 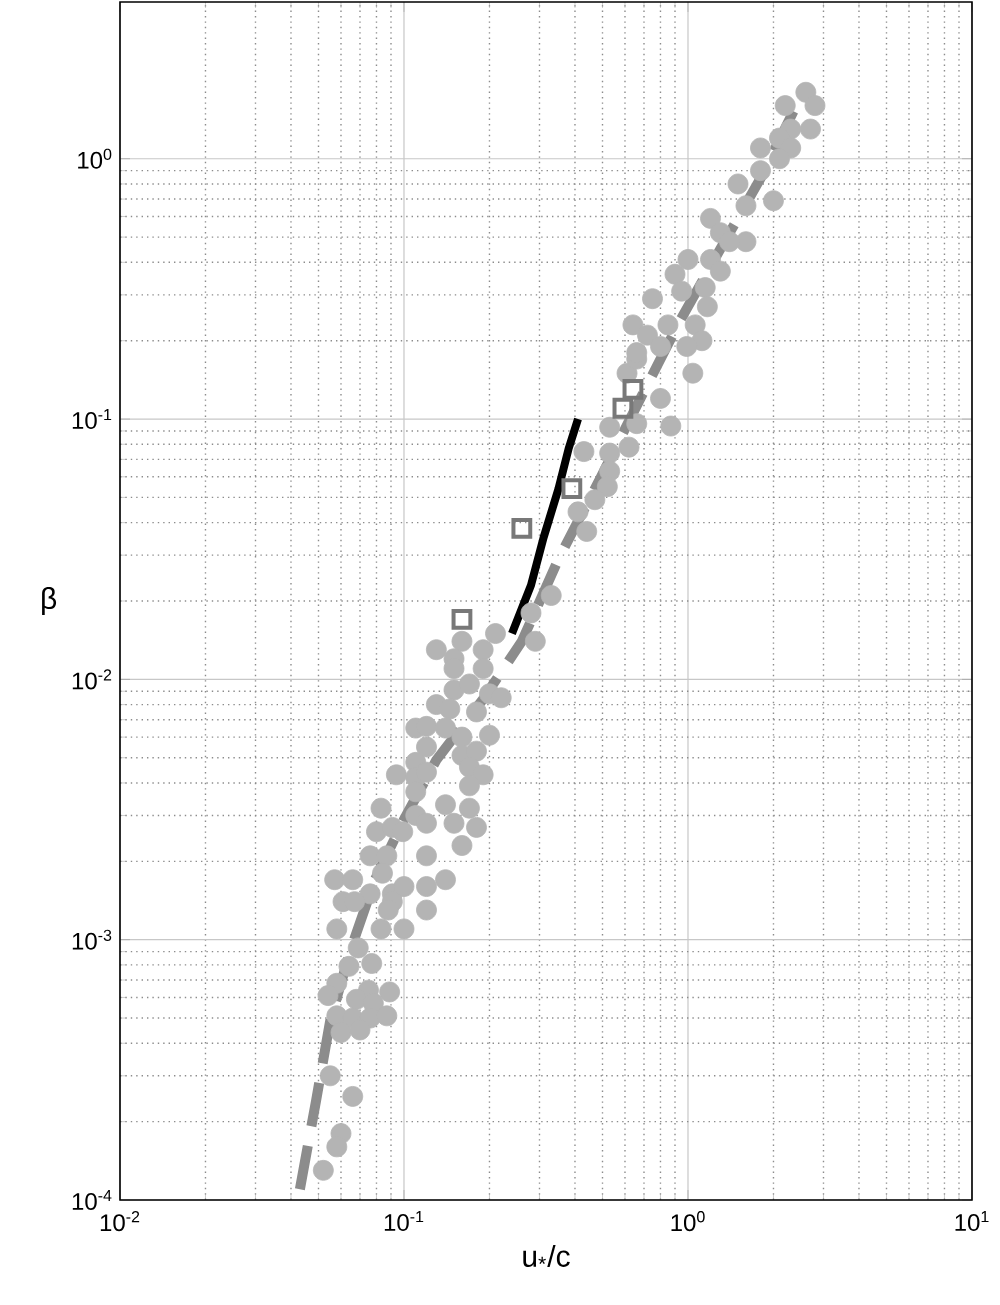 What do you see at coordinates (49, 601) in the screenshot?
I see `y-axis-title: β` at bounding box center [49, 601].